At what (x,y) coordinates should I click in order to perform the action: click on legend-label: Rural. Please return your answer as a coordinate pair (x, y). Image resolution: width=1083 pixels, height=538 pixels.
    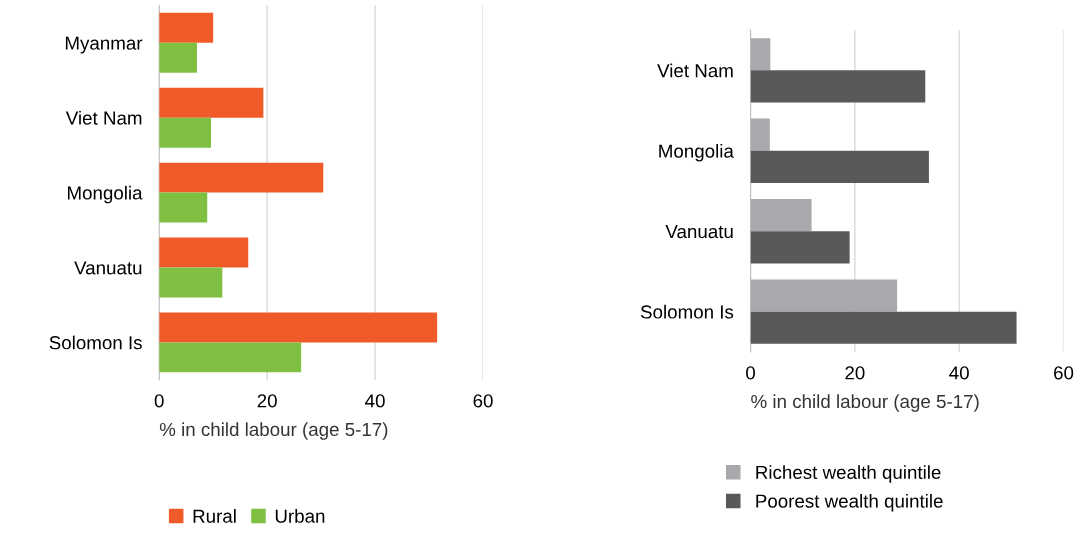
    Looking at the image, I should click on (214, 516).